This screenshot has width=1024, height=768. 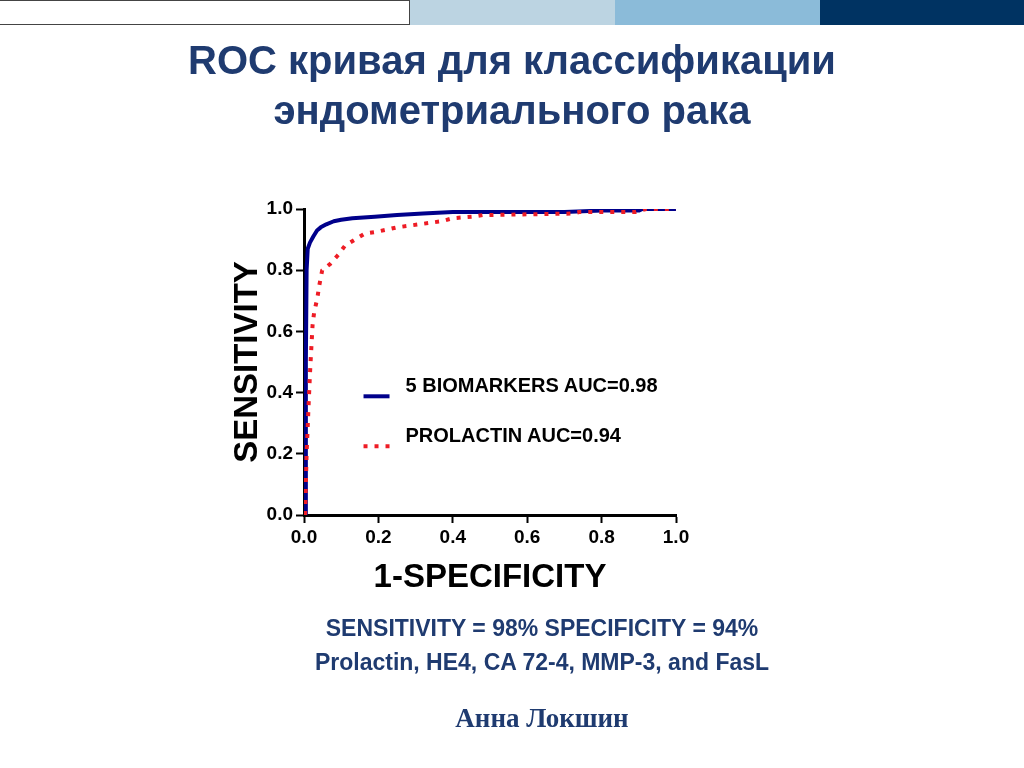 What do you see at coordinates (542, 662) in the screenshot?
I see `text: Prolactin, HE4, CA 72-4, MMP-3, and FasL` at bounding box center [542, 662].